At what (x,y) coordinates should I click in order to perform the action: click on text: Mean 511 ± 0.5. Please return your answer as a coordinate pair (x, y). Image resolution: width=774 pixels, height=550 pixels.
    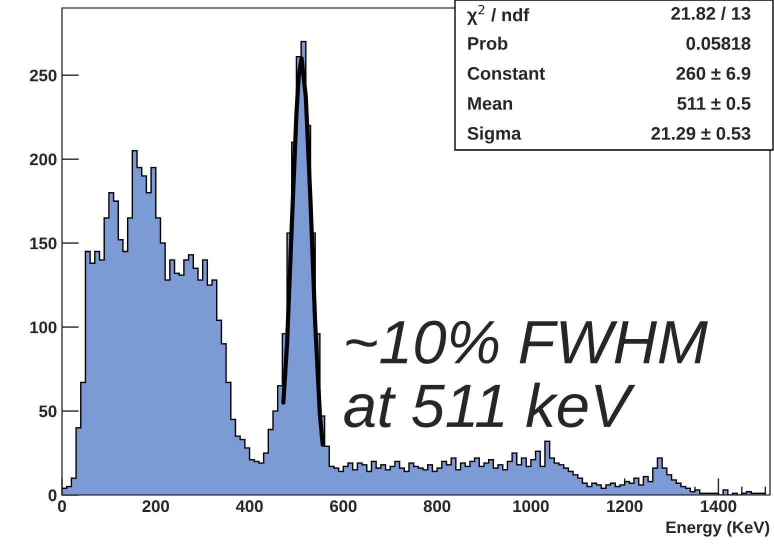
    Looking at the image, I should click on (609, 103).